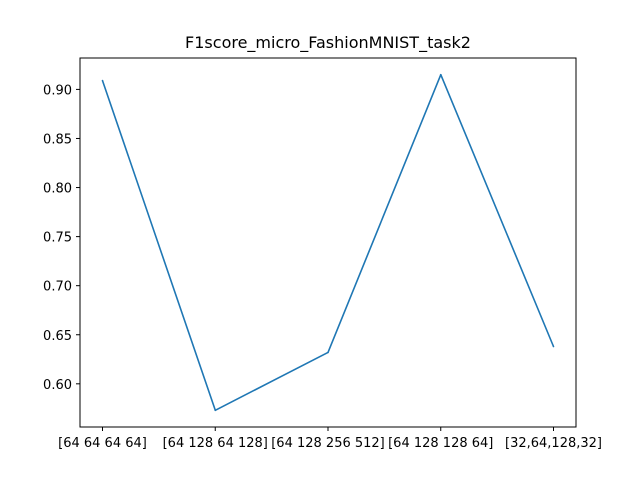  I want to click on y-tick-label: 0.85, so click(57, 139).